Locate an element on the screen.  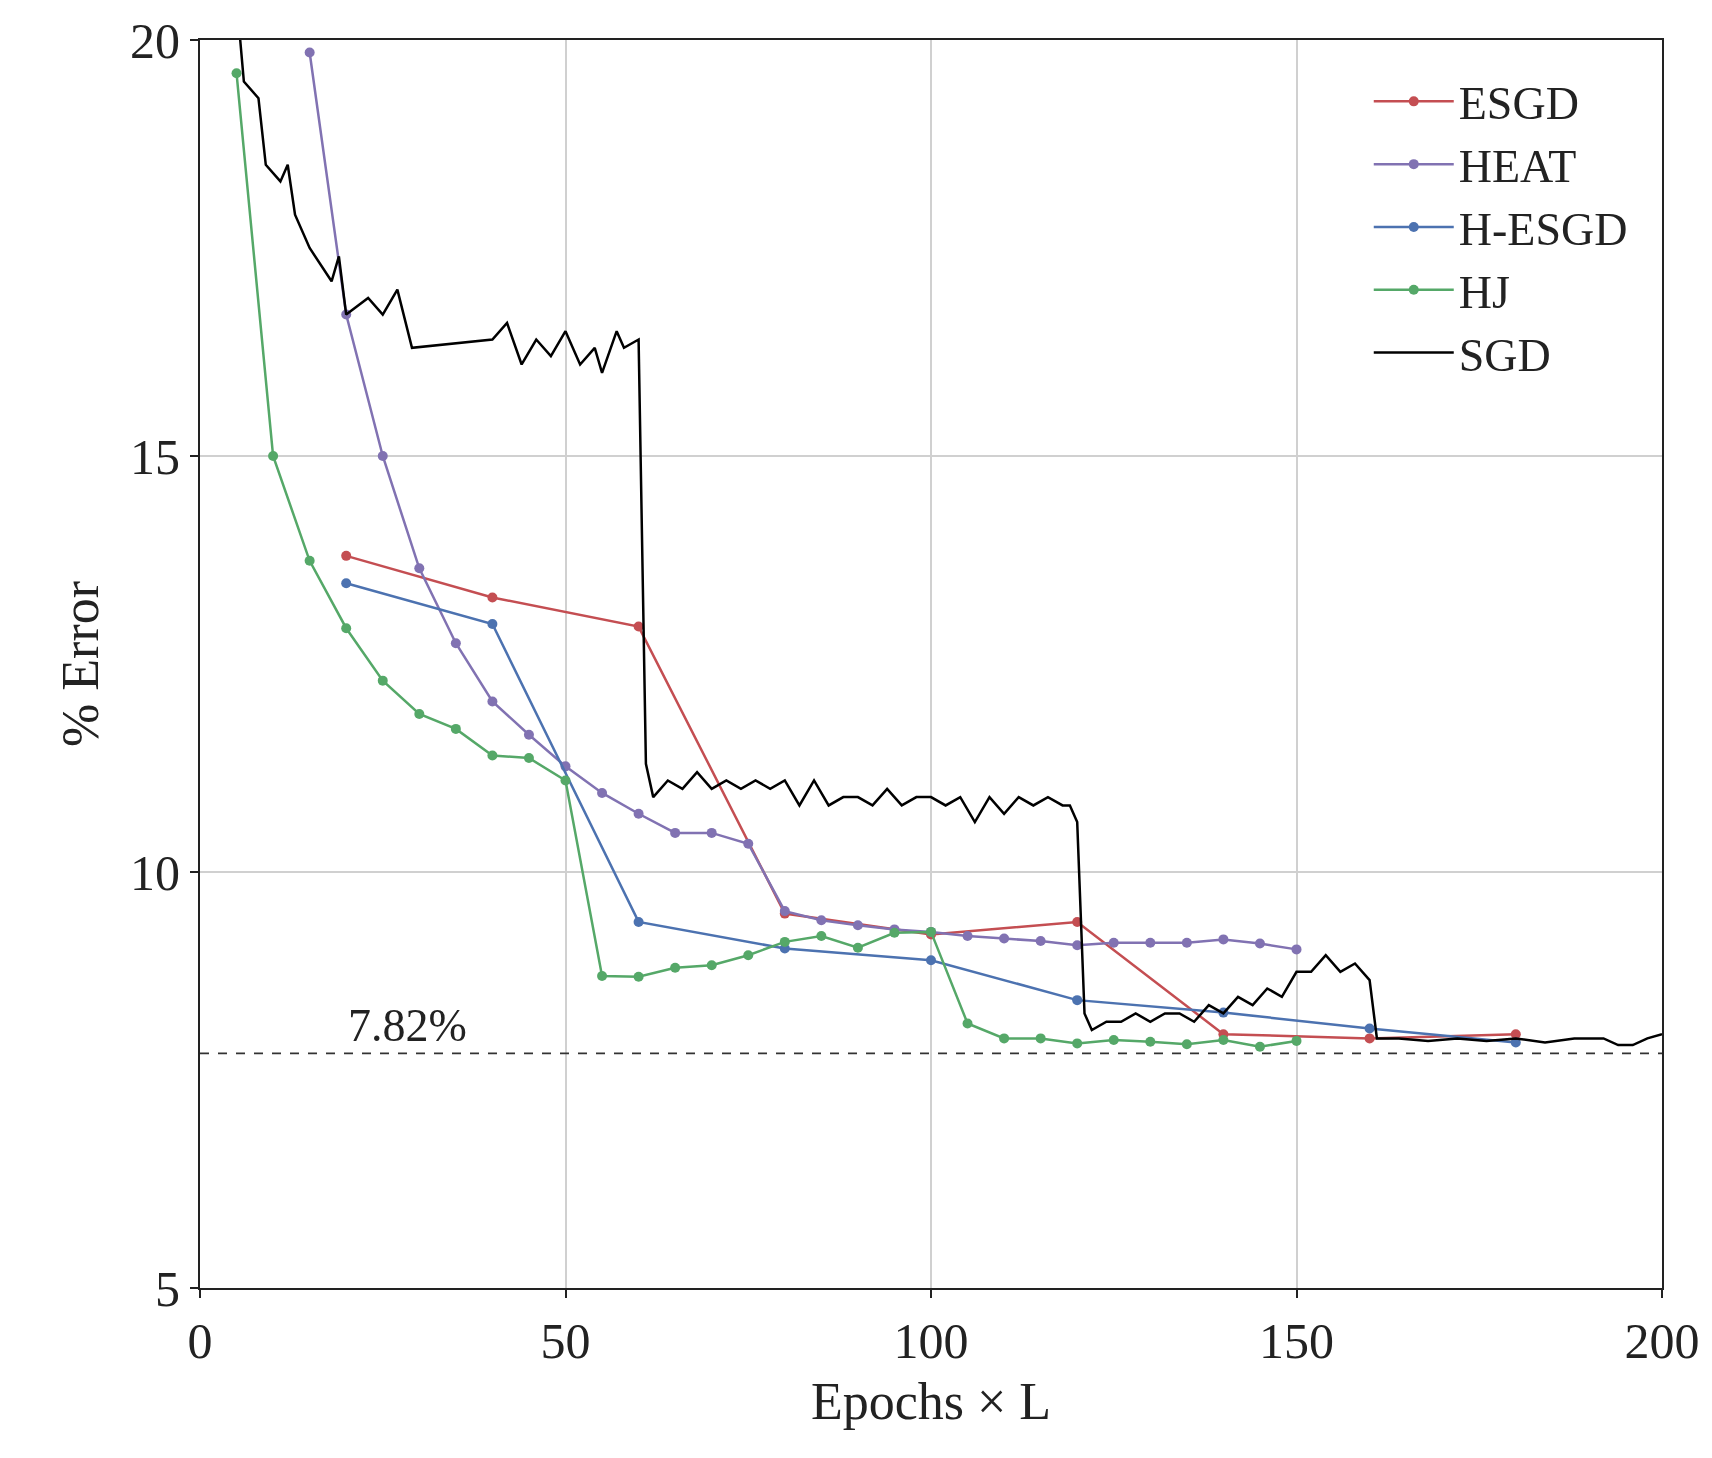
legend-label: ESGD is located at coordinates (1518, 104).